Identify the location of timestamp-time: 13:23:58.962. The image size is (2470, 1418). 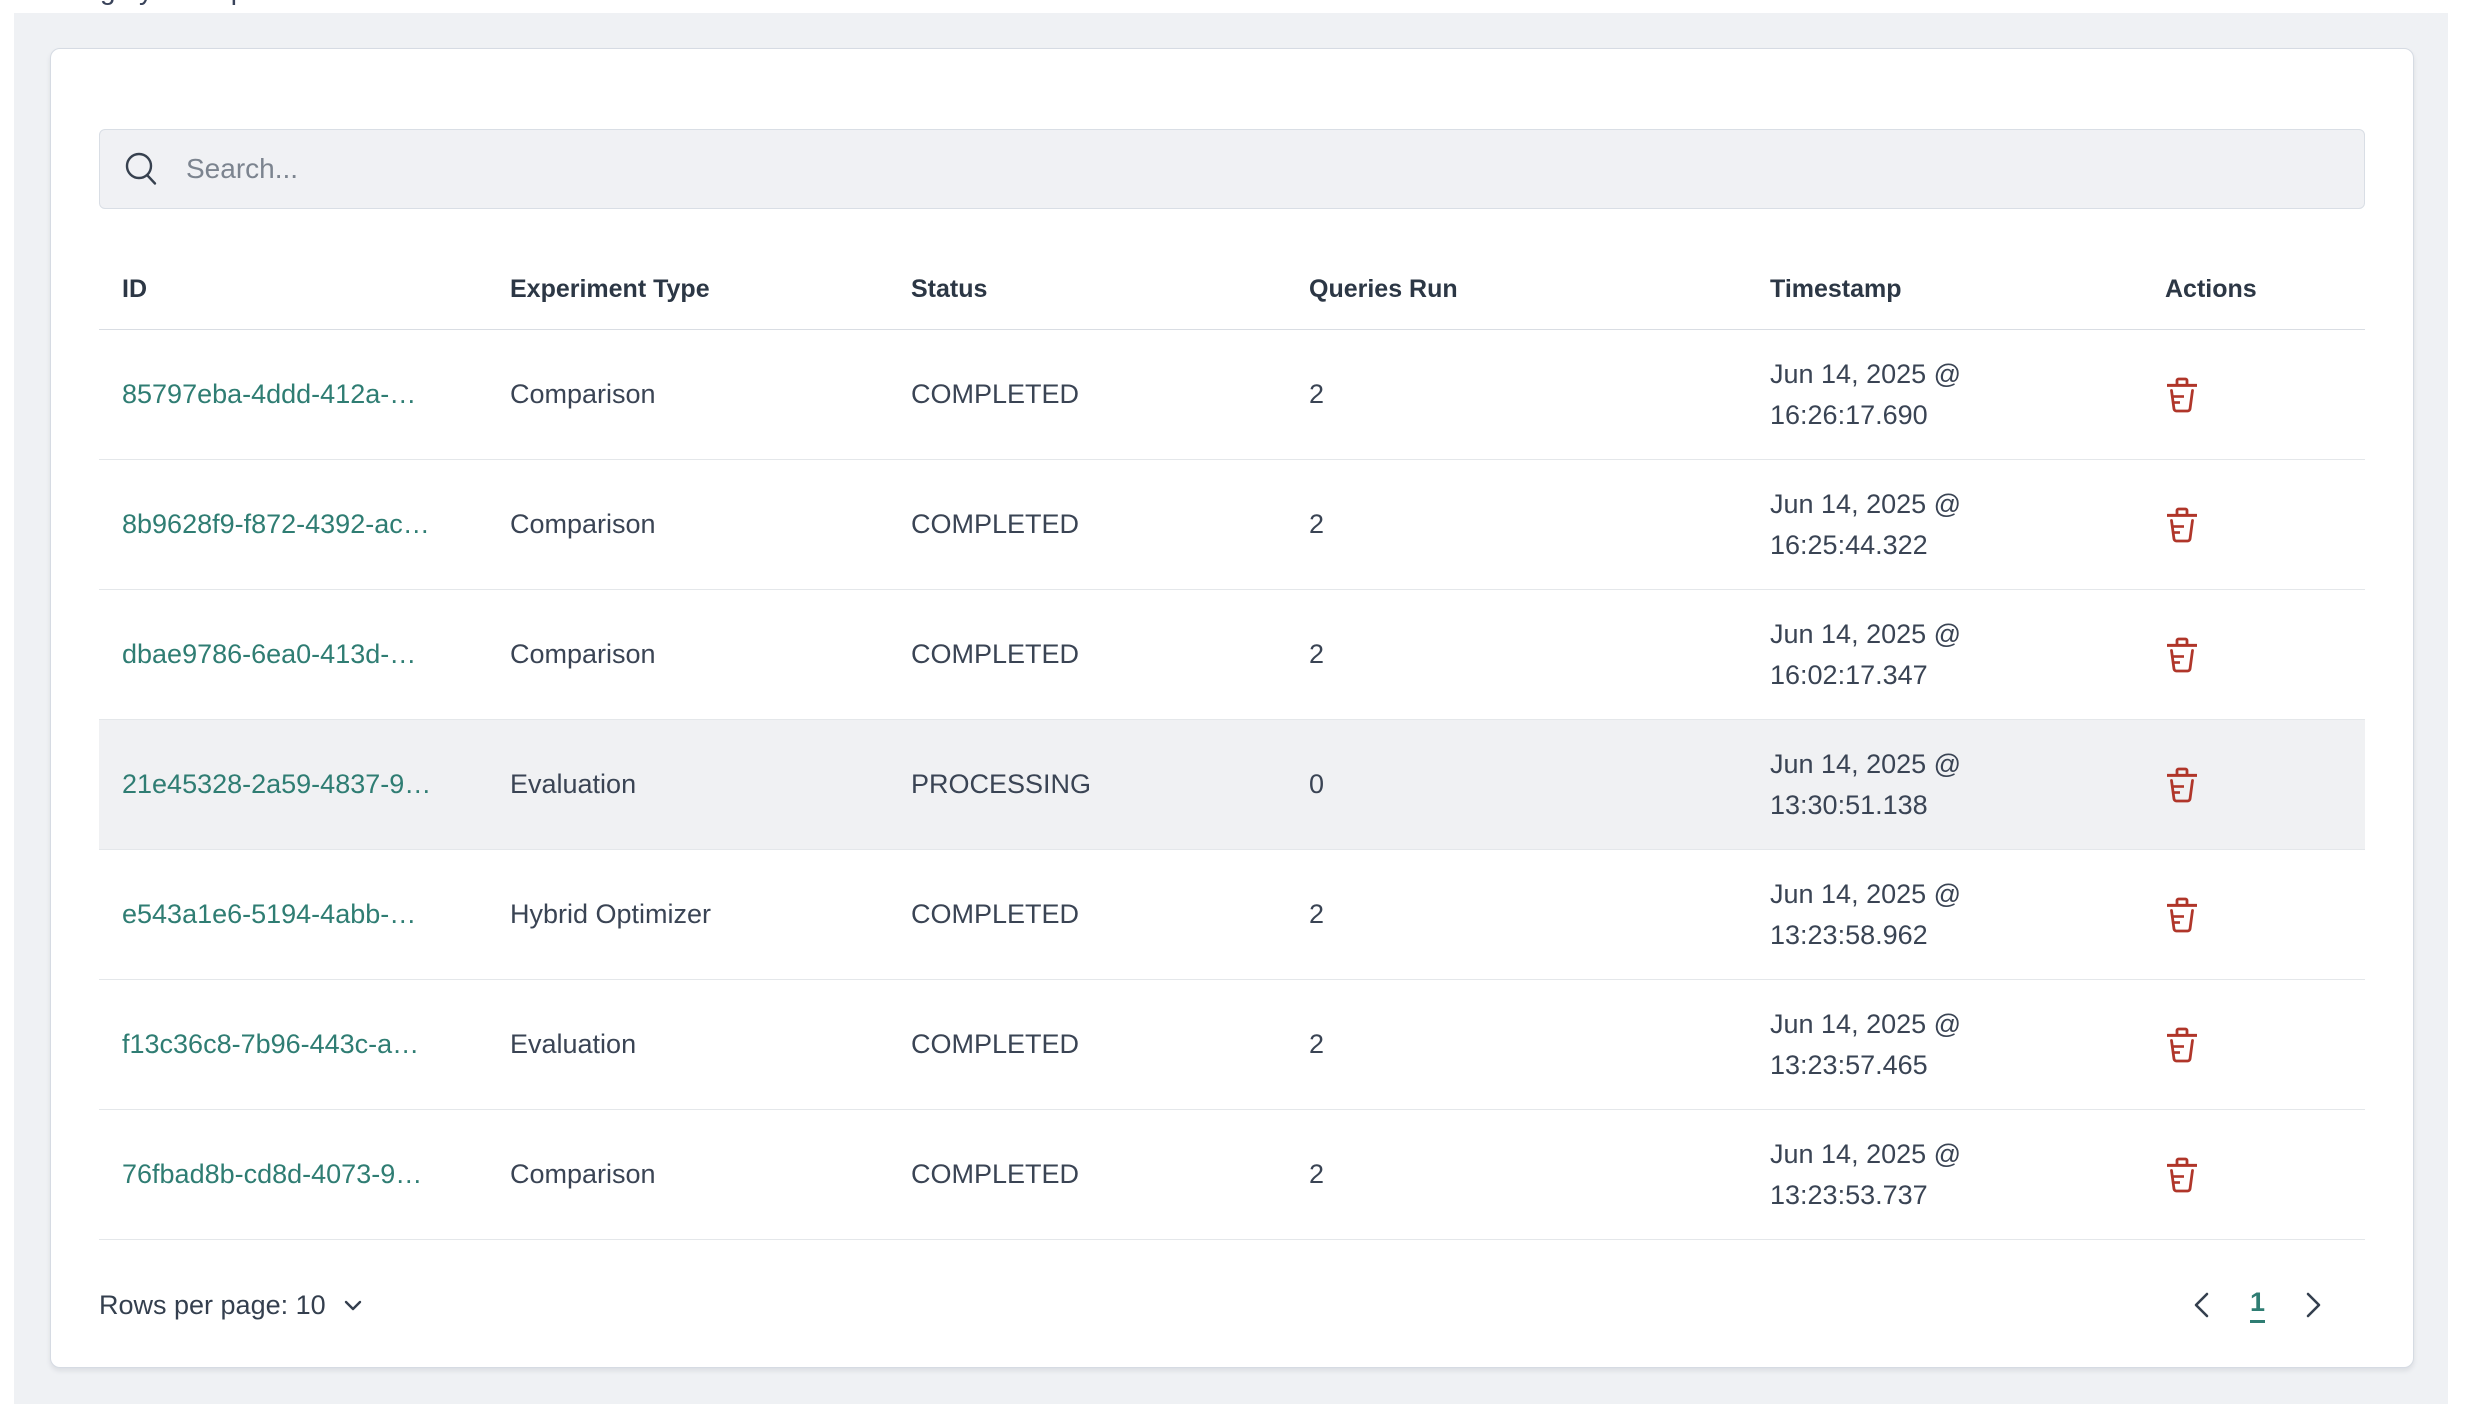
(1849, 934).